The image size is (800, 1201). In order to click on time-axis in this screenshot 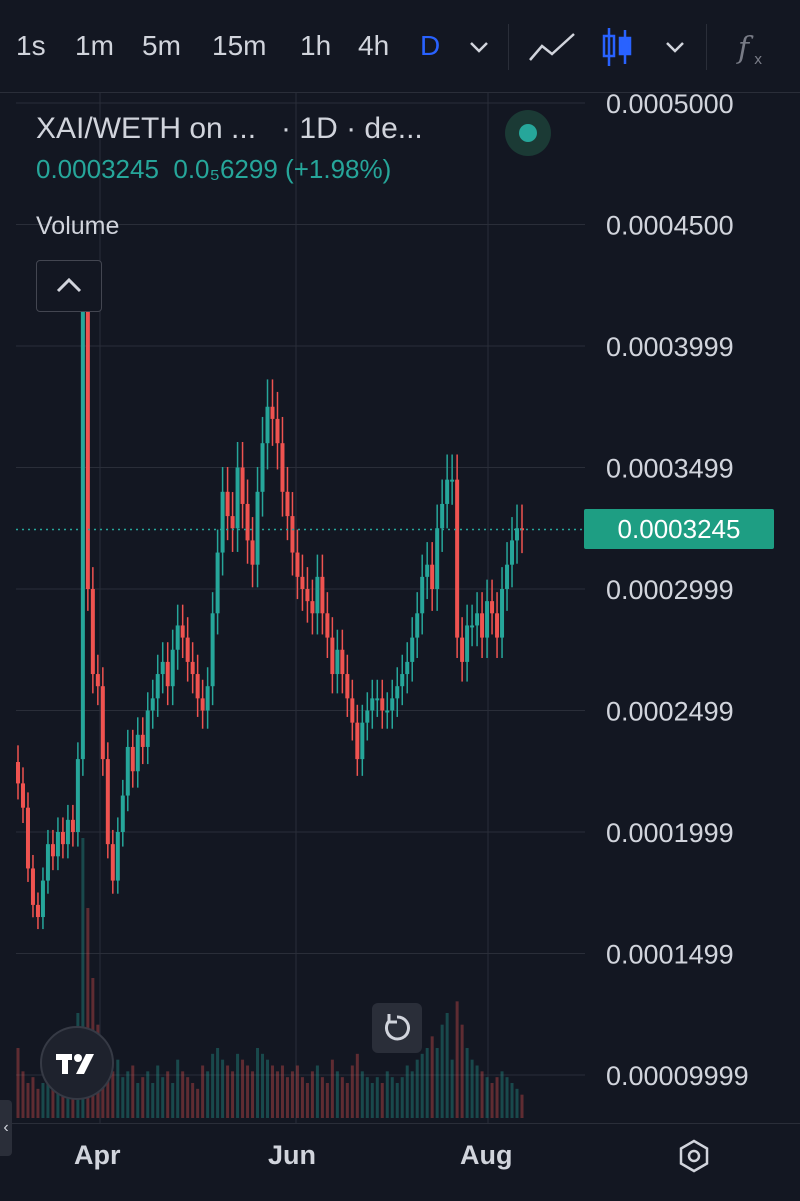, I will do `click(400, 1162)`.